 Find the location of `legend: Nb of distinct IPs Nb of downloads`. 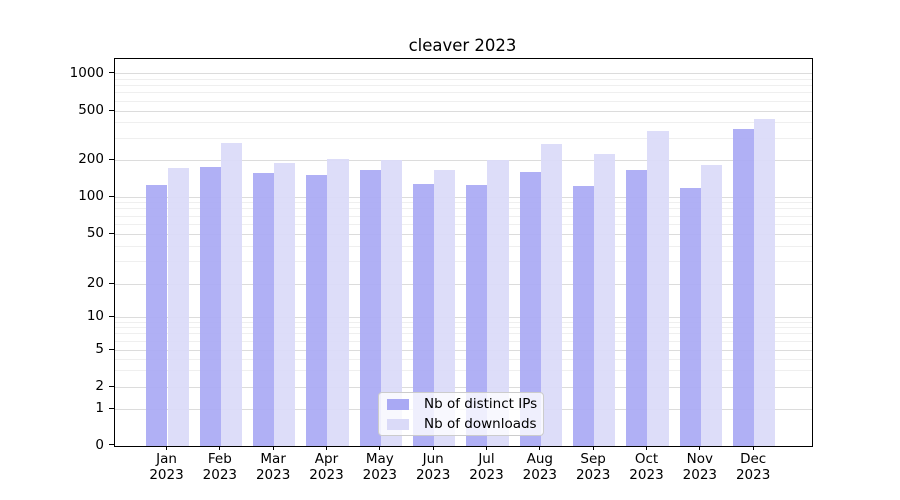

legend: Nb of distinct IPs Nb of downloads is located at coordinates (461, 414).